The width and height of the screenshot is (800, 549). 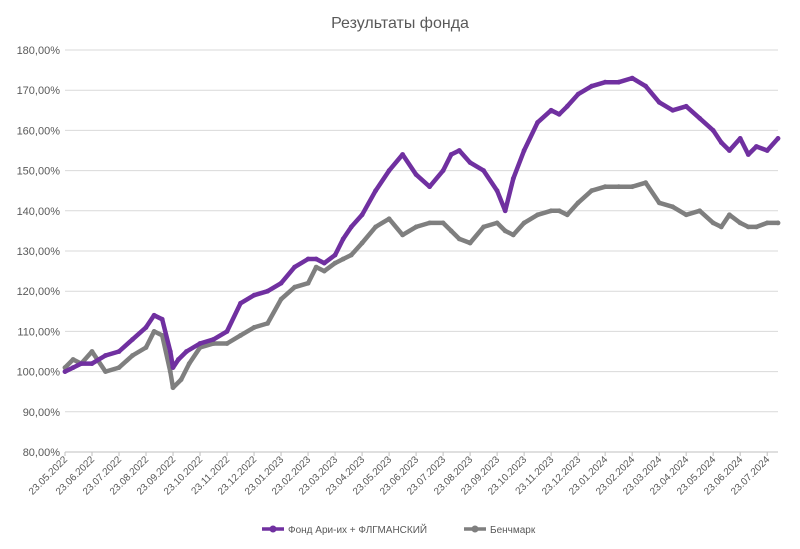 What do you see at coordinates (38, 332) in the screenshot?
I see `y-tick-label: 110,00%` at bounding box center [38, 332].